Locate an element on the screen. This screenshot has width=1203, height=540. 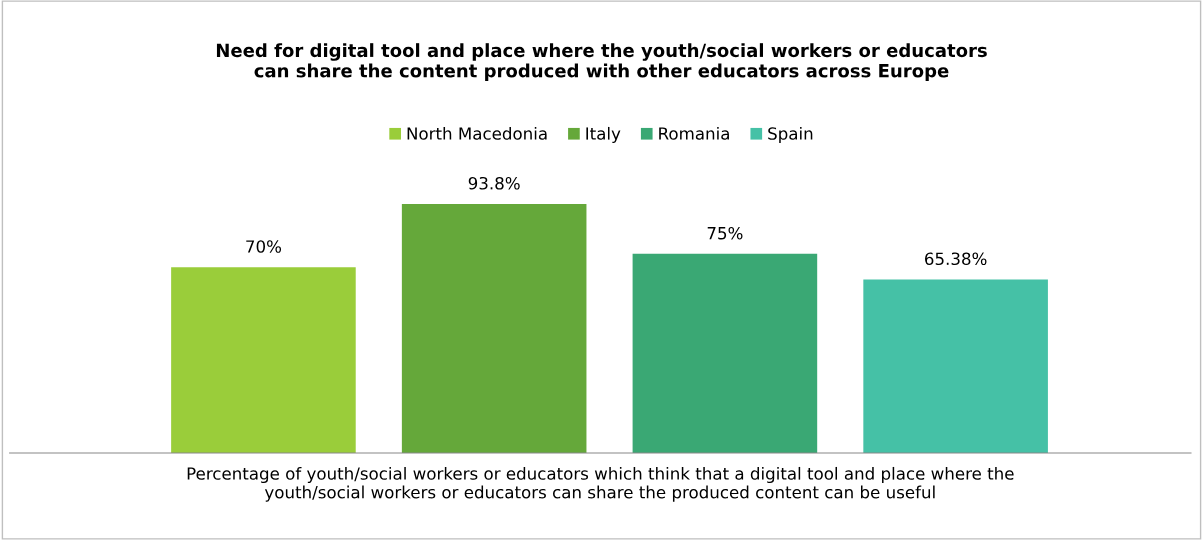
legend-label: Italy is located at coordinates (603, 135).